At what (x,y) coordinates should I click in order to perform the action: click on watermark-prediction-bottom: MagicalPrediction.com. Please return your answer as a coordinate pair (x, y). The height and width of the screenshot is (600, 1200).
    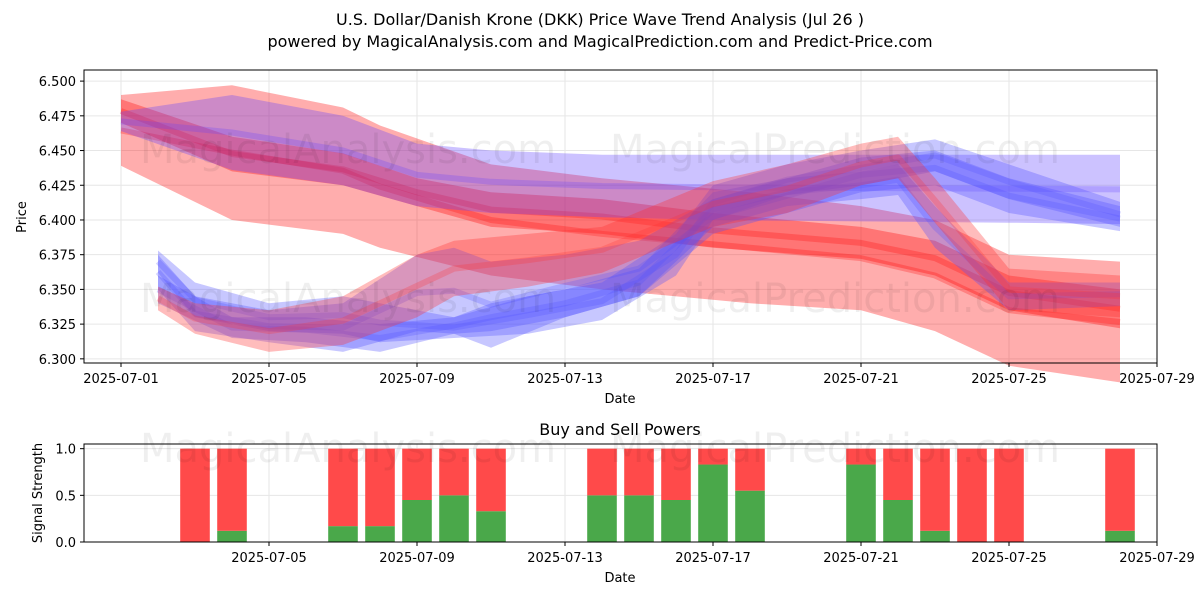
    Looking at the image, I should click on (835, 449).